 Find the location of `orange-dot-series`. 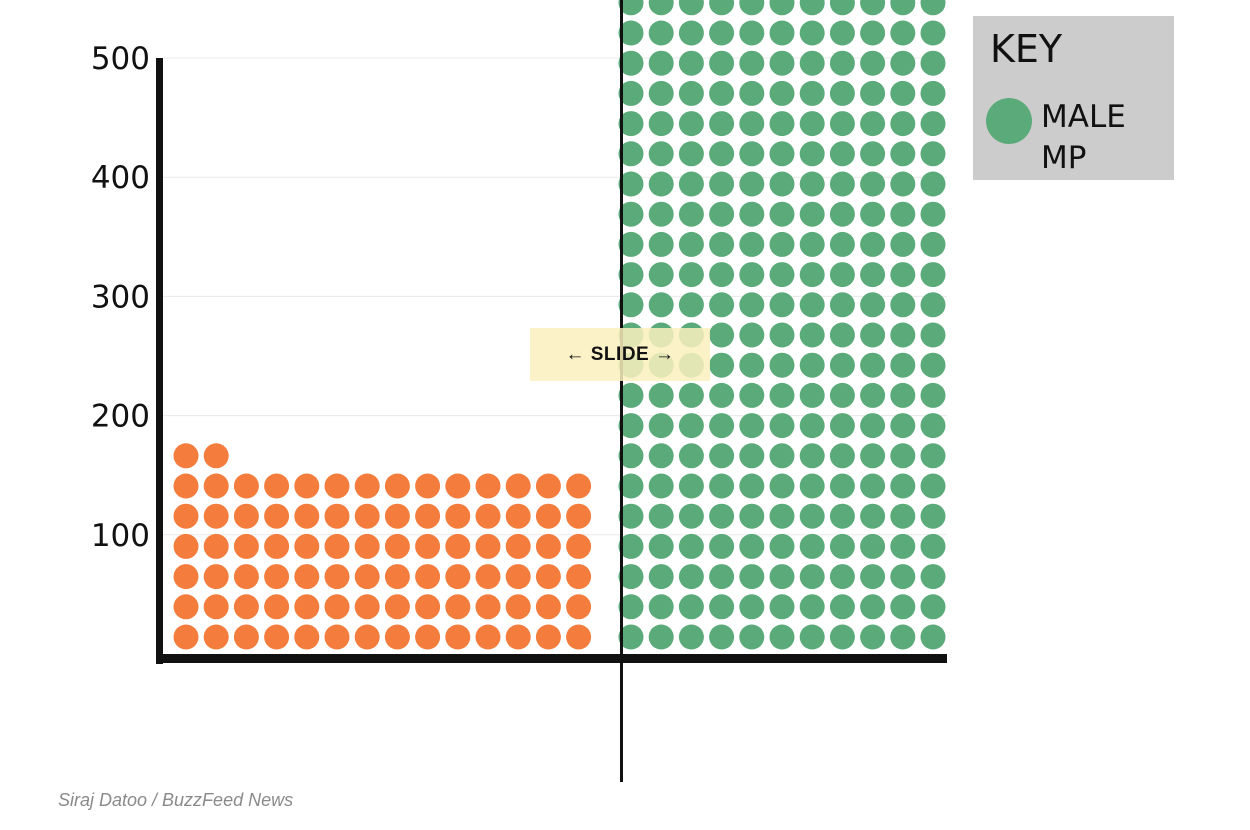

orange-dot-series is located at coordinates (382, 546).